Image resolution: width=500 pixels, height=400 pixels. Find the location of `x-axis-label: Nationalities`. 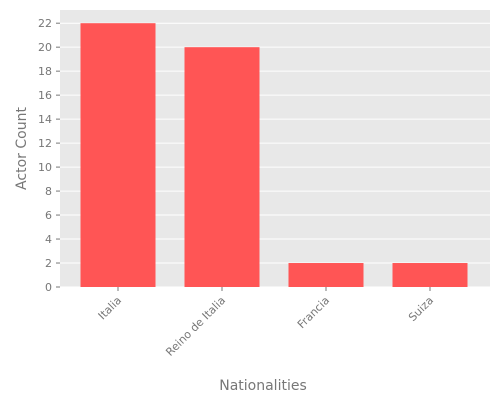

x-axis-label: Nationalities is located at coordinates (263, 386).